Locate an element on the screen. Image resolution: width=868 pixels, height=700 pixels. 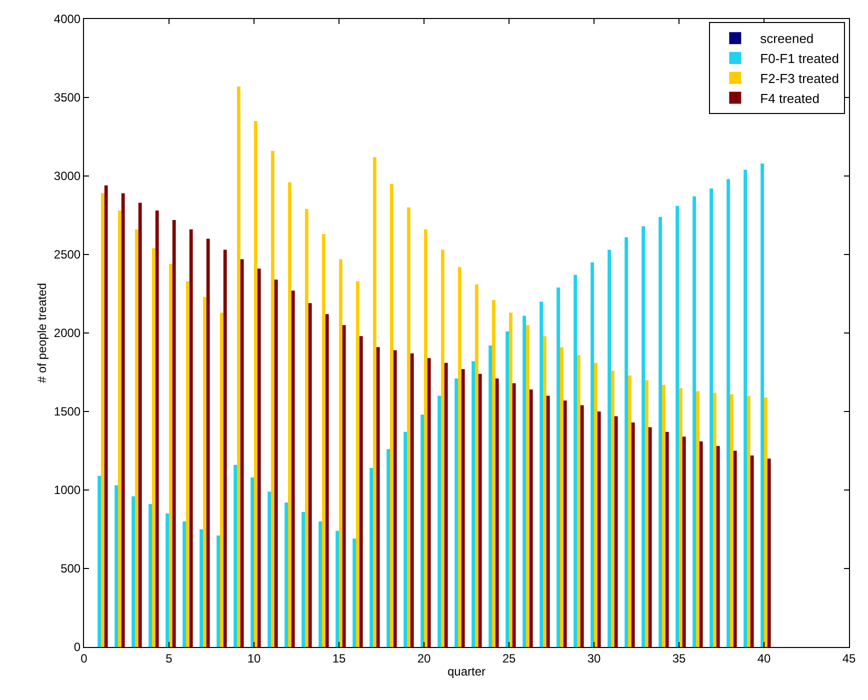
y-axis-title: # of people treated is located at coordinates (42, 333).